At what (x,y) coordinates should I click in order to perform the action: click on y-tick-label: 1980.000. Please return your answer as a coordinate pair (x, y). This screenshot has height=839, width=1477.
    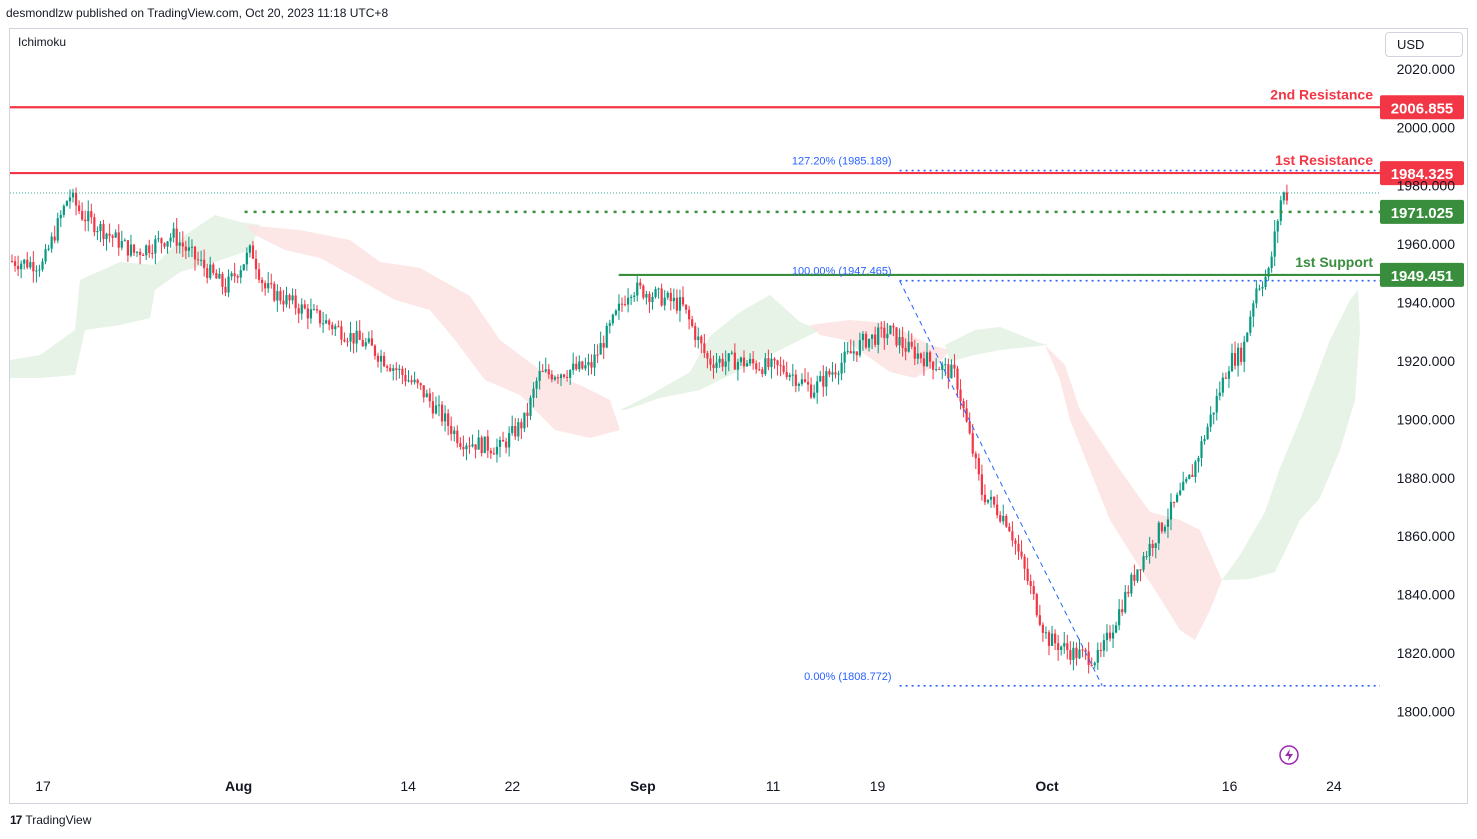
    Looking at the image, I should click on (1426, 186).